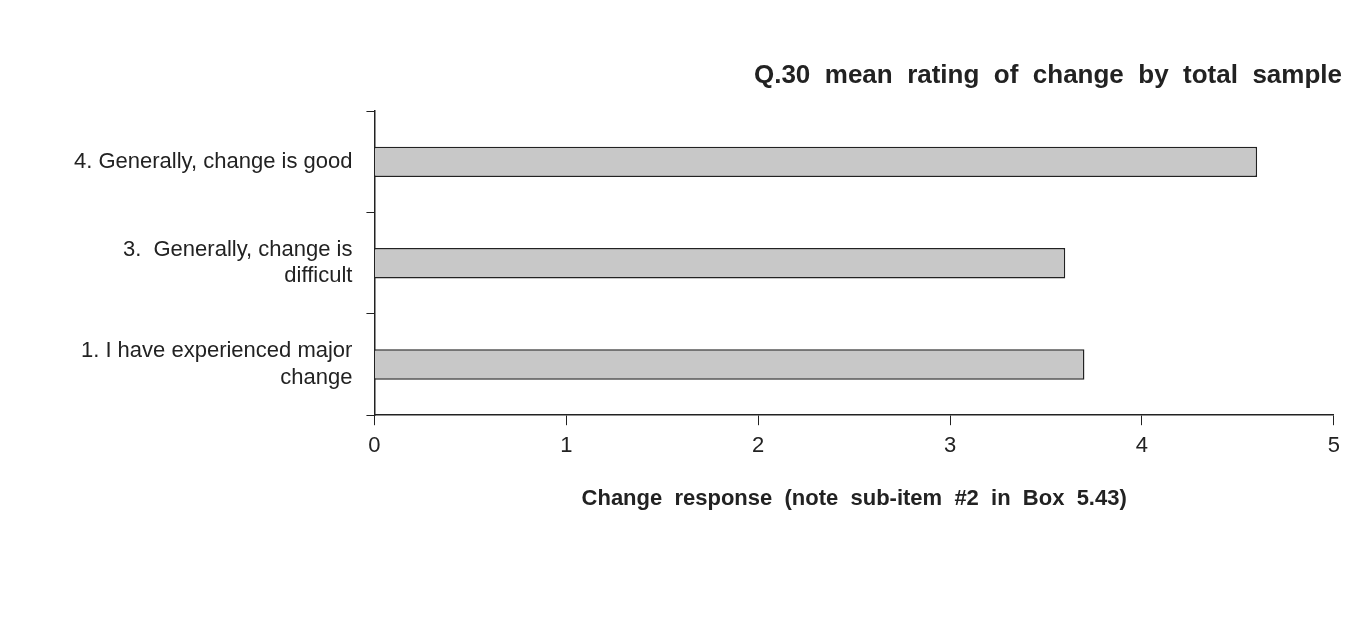  Describe the element at coordinates (237, 262) in the screenshot. I see `y-tick-label: 3. Generally, change is difficult` at that location.